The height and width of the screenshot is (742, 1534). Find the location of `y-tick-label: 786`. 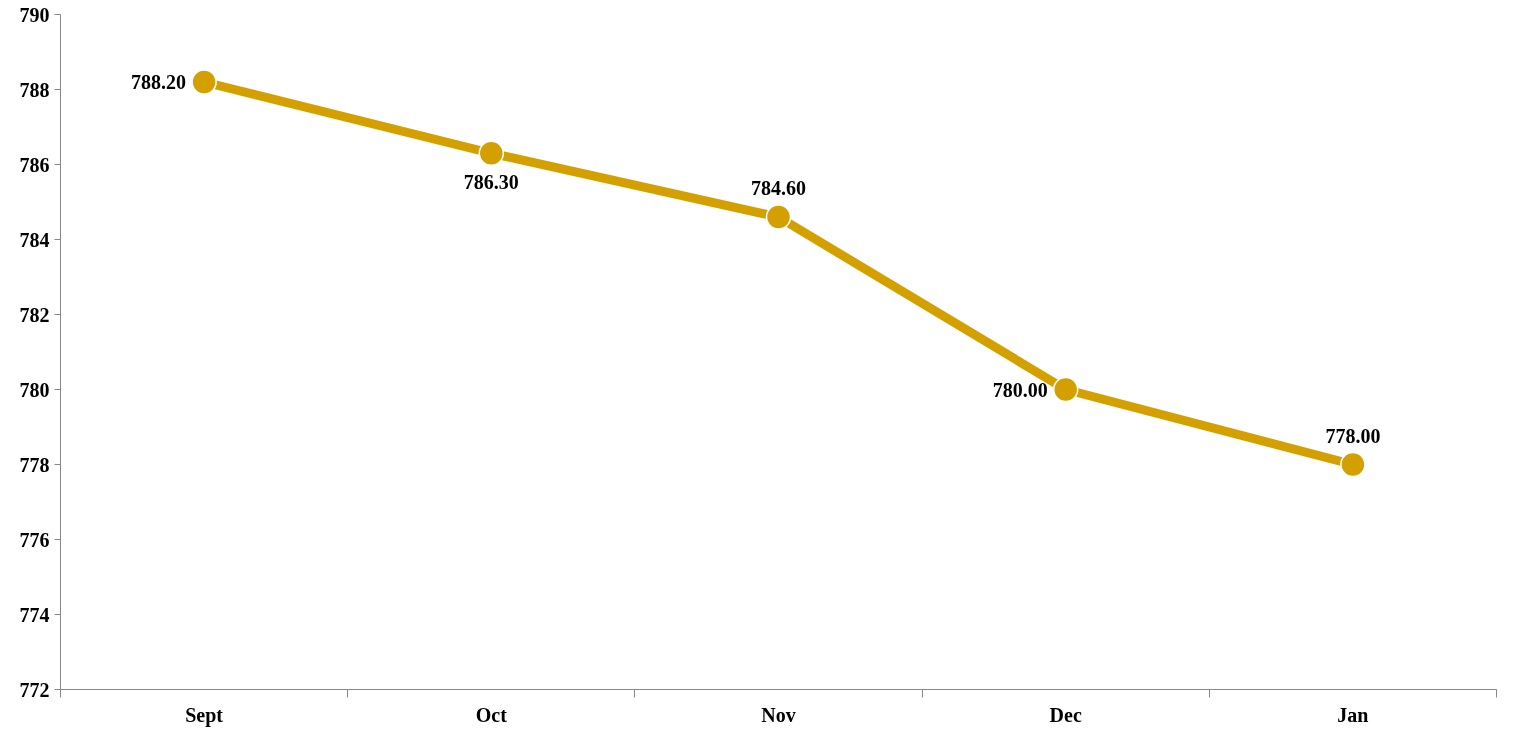

y-tick-label: 786 is located at coordinates (34, 164).